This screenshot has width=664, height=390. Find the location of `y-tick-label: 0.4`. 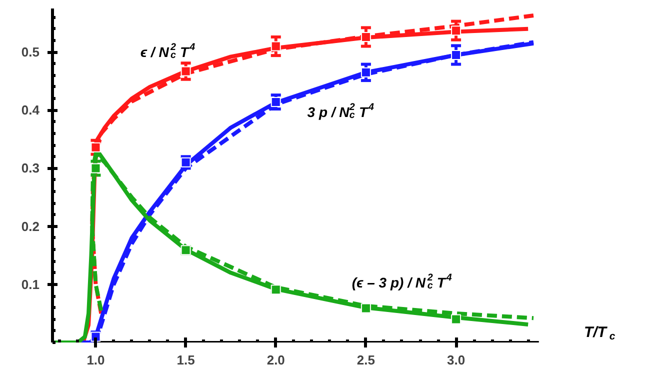

y-tick-label: 0.4 is located at coordinates (30, 110).